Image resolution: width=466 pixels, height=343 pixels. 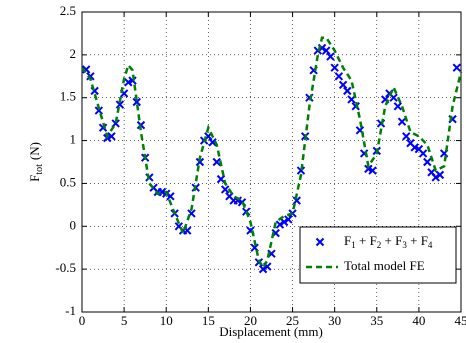 I want to click on y-tick-label: 2.5, so click(x=68, y=10).